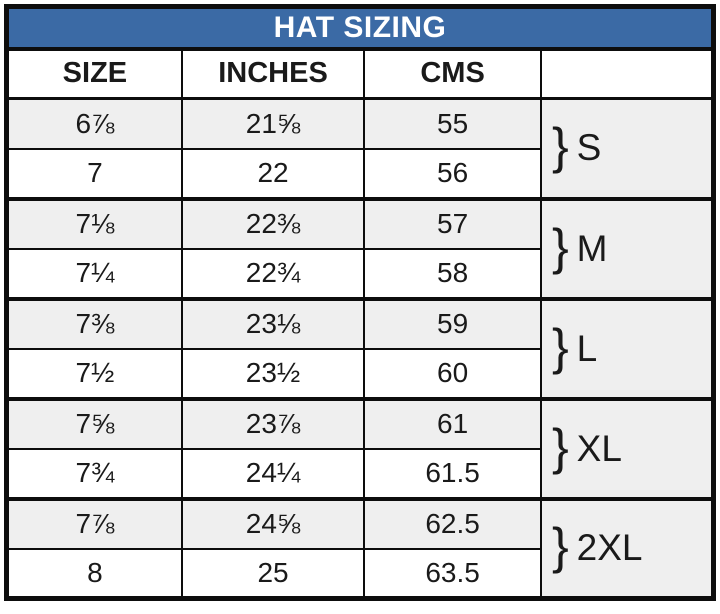  What do you see at coordinates (587, 348) in the screenshot?
I see `group-label: L` at bounding box center [587, 348].